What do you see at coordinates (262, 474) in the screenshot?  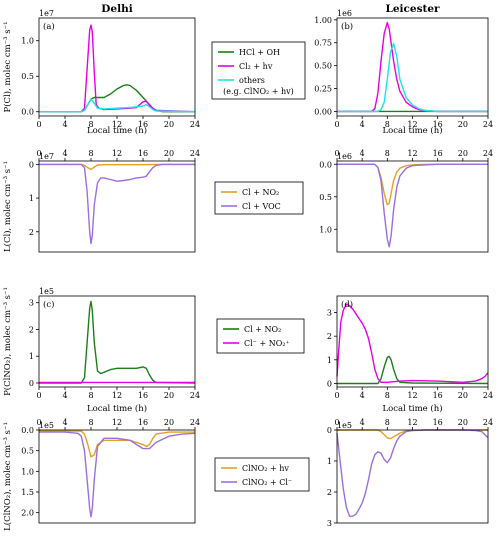 I see `legend-3: ClNO₂ + hv ClNO₂ + Cl⁻` at bounding box center [262, 474].